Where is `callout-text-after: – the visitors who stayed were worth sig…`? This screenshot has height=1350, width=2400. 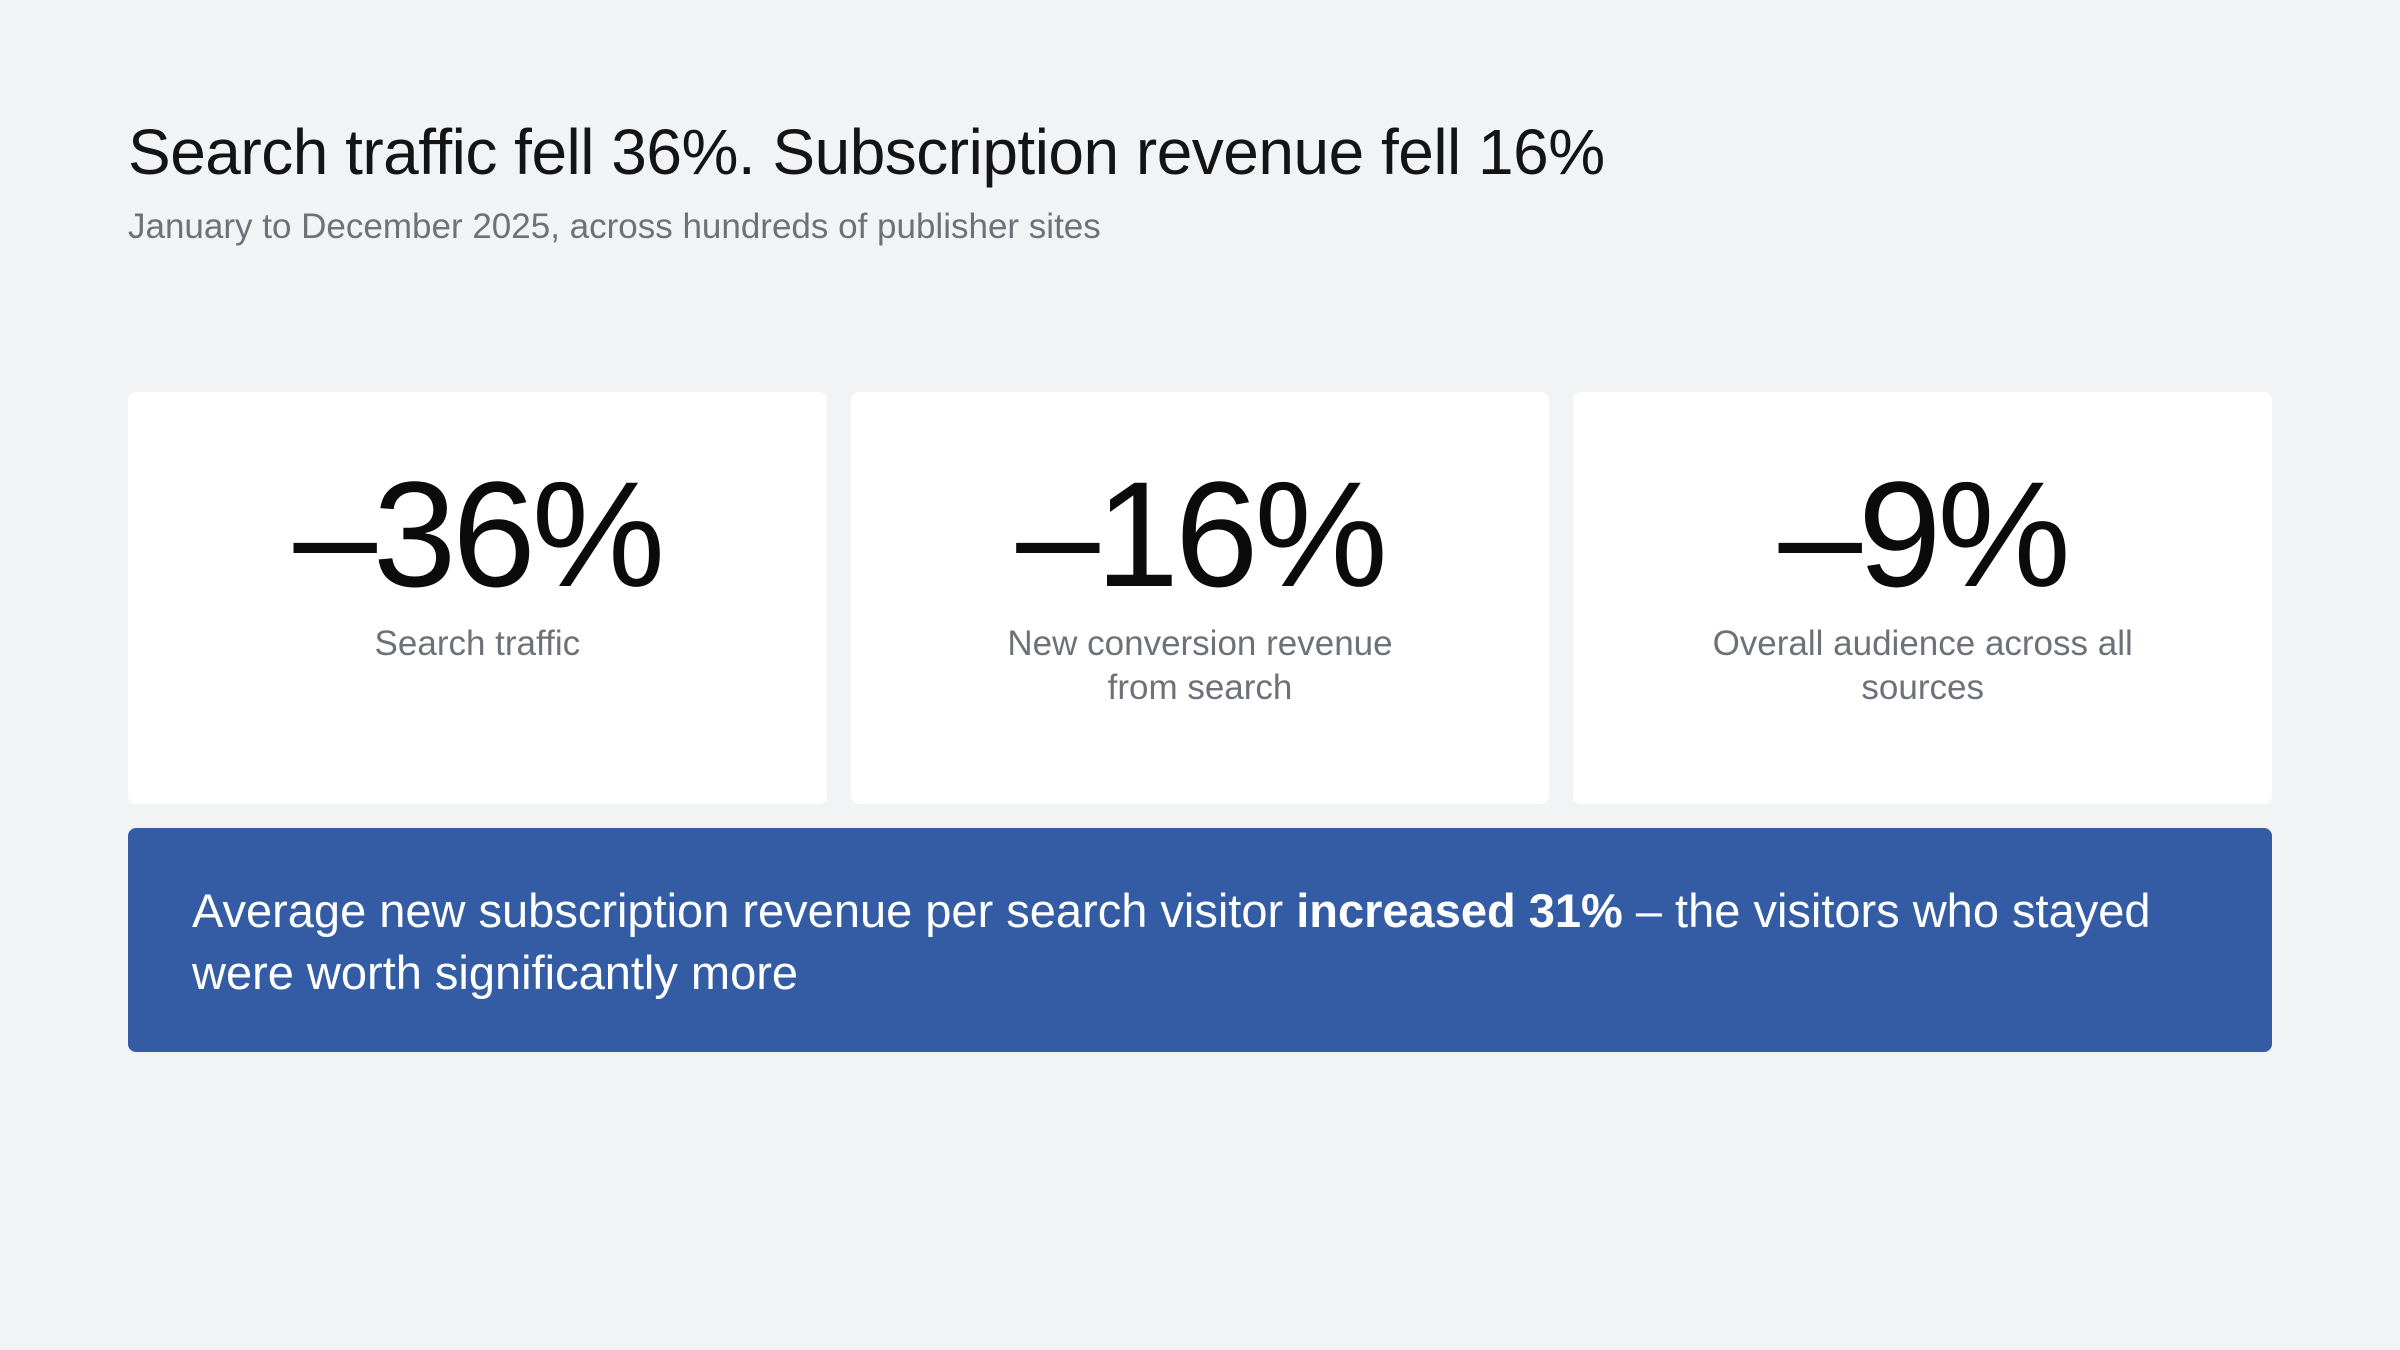 callout-text-after: – the visitors who stayed were worth sig… is located at coordinates (1171, 941).